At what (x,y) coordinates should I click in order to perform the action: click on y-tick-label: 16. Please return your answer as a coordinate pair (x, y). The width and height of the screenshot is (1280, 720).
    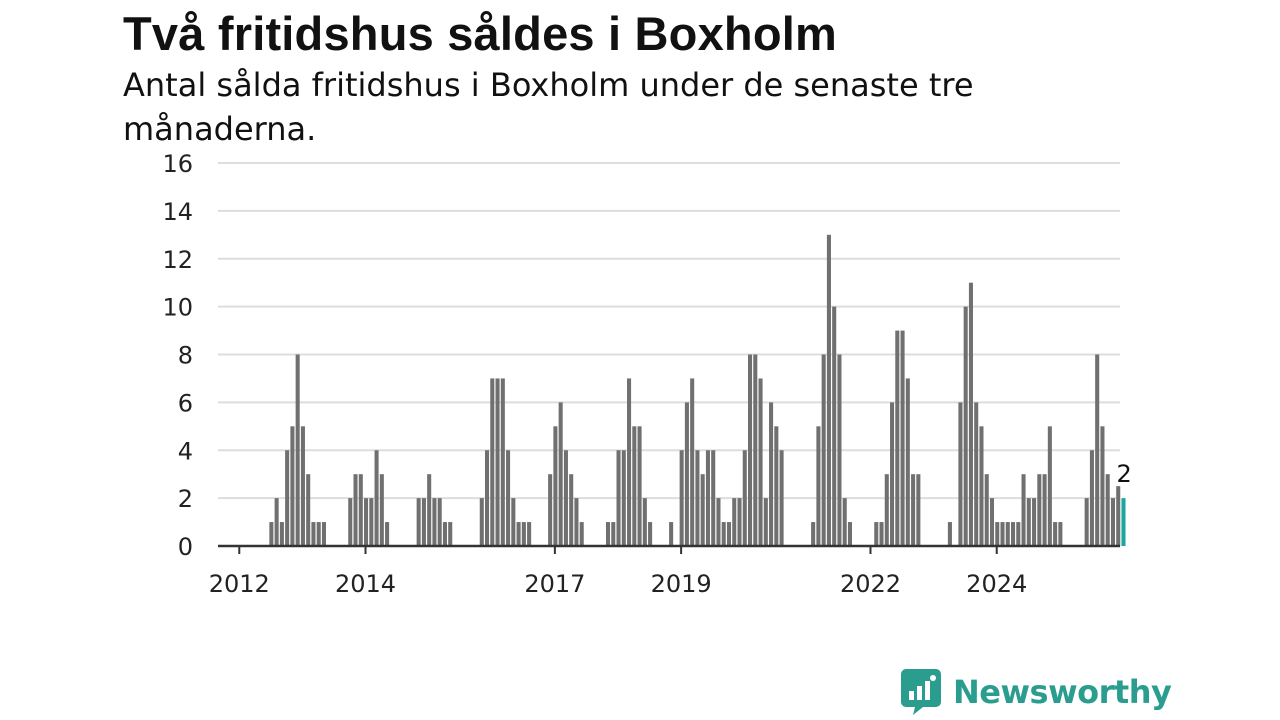
    Looking at the image, I should click on (177, 164).